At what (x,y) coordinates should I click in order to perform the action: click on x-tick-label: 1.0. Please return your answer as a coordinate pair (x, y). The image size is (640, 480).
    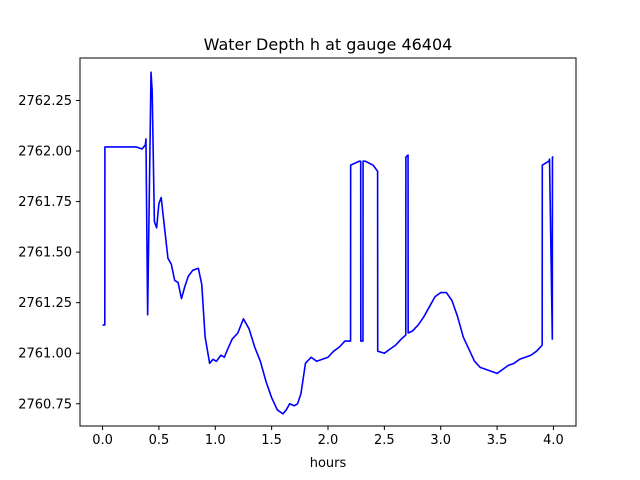
    Looking at the image, I should click on (215, 440).